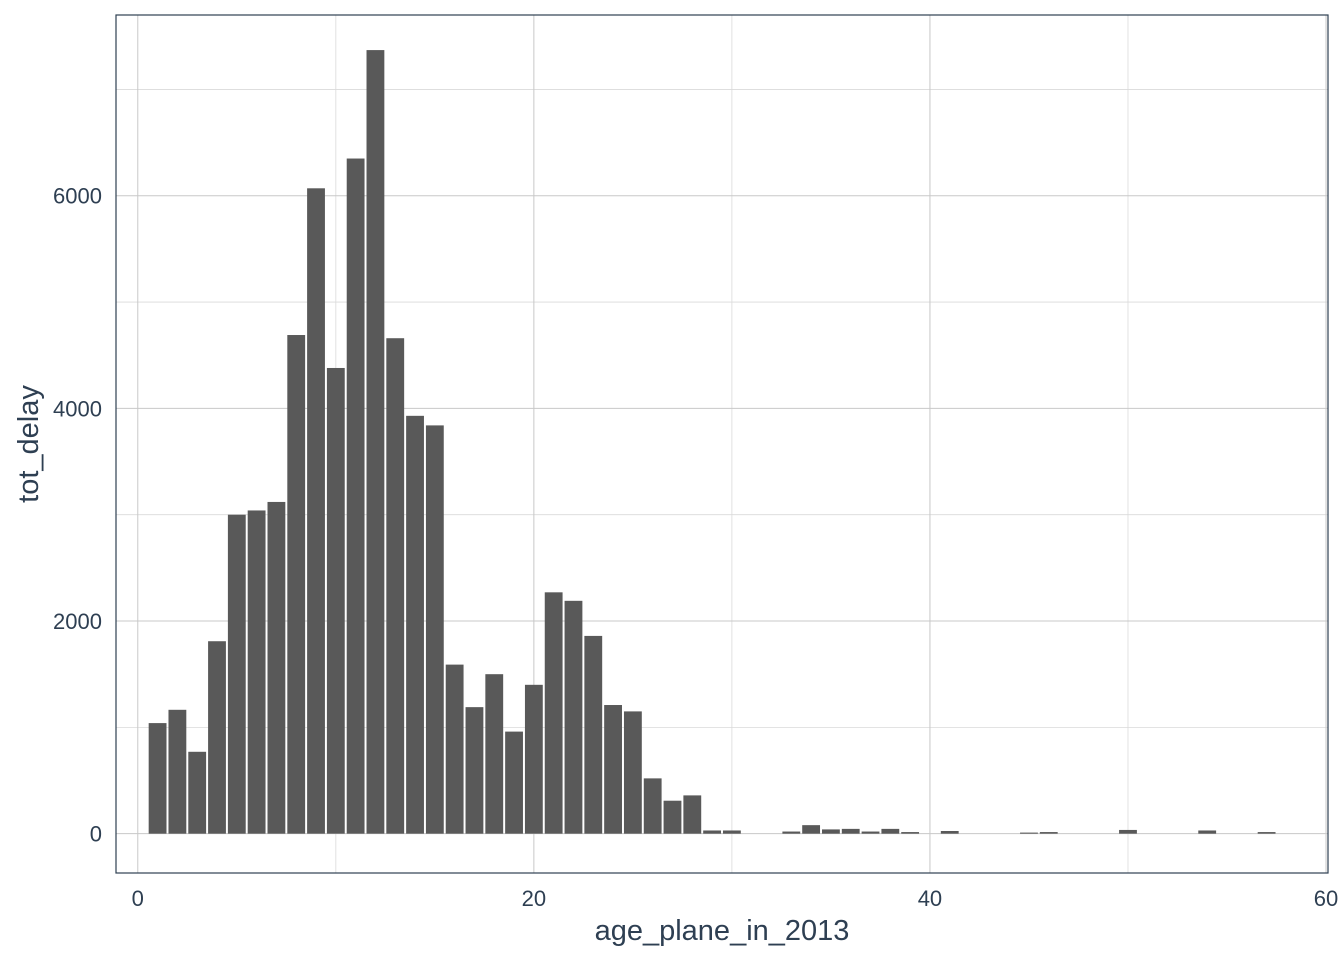  I want to click on y-tick-label: 2000, so click(77, 621).